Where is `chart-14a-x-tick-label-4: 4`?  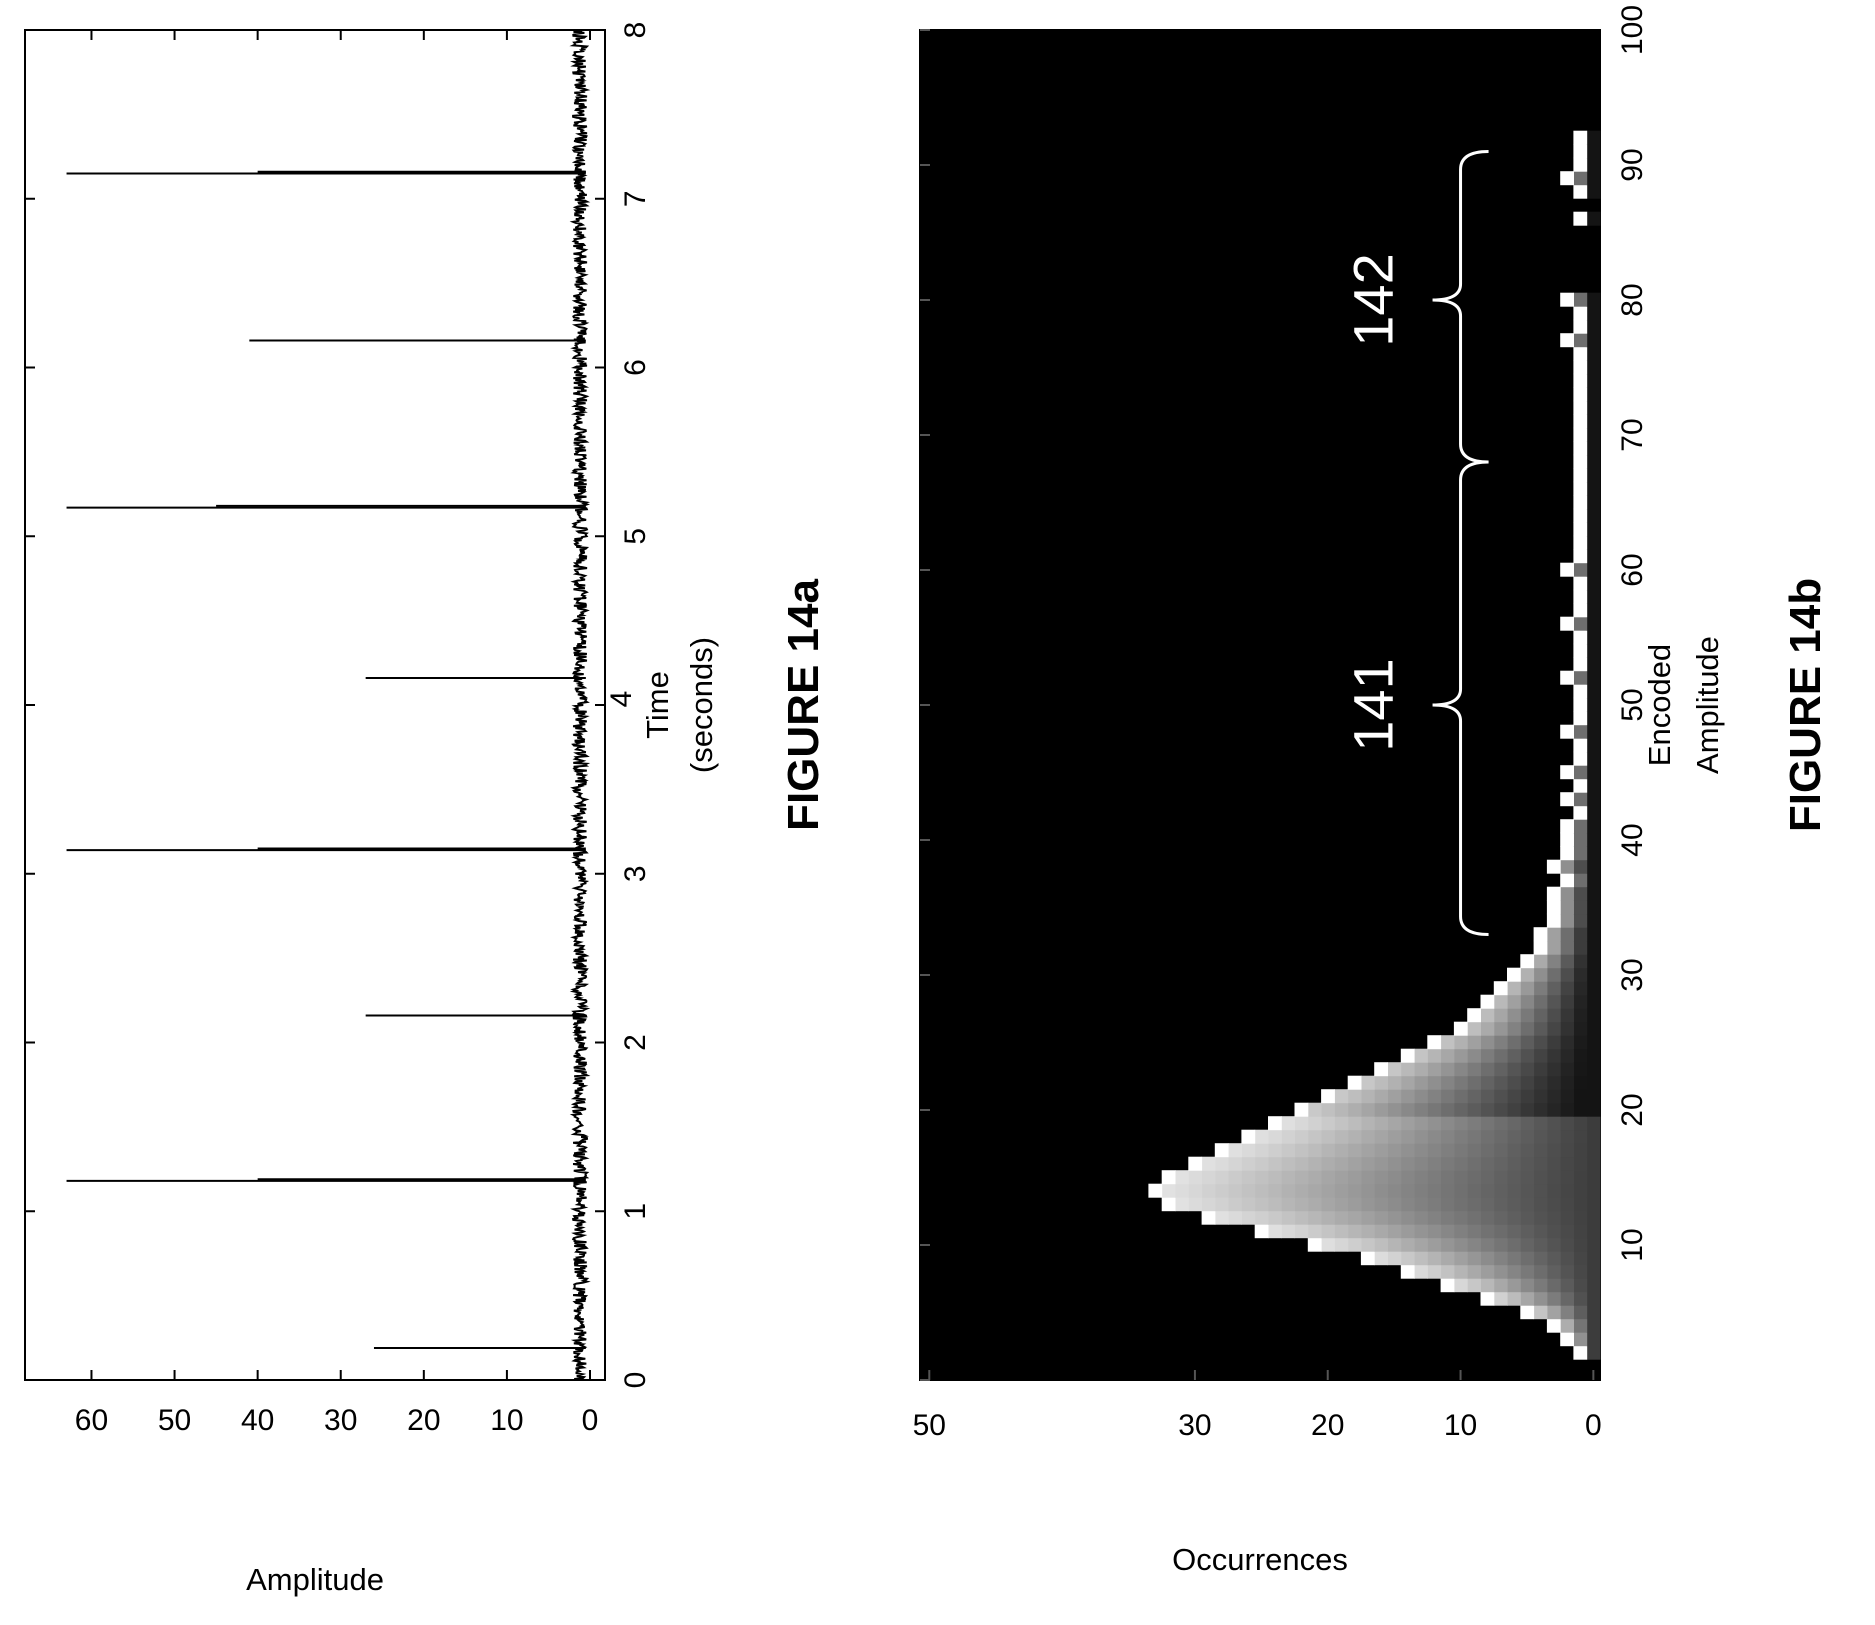 chart-14a-x-tick-label-4: 4 is located at coordinates (621, 699).